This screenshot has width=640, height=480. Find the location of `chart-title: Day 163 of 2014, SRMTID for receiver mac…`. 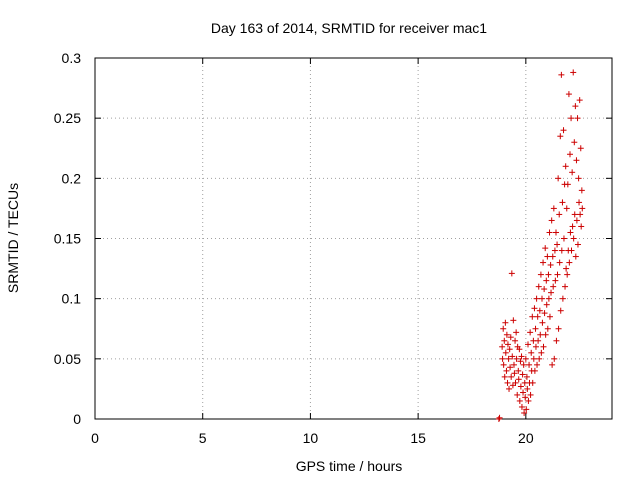

chart-title: Day 163 of 2014, SRMTID for receiver mac… is located at coordinates (349, 28).